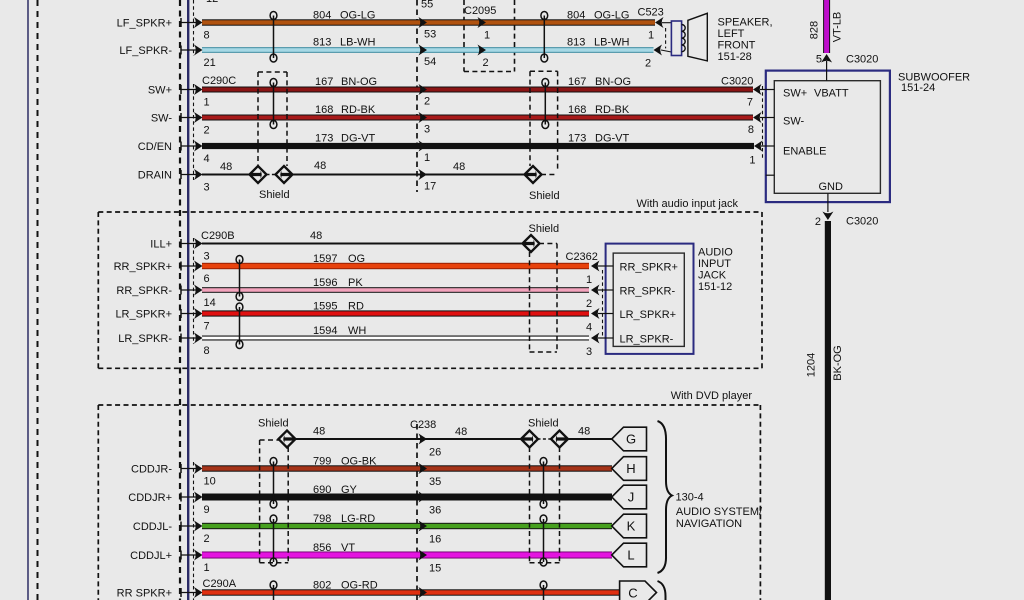 This screenshot has width=1024, height=600. Describe the element at coordinates (322, 586) in the screenshot. I see `svg-text: 802` at that location.